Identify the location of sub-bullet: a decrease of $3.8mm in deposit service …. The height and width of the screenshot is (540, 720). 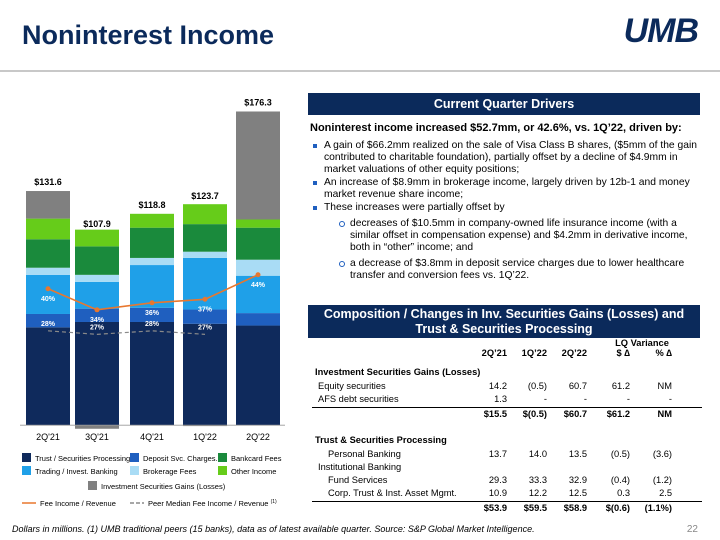
(506, 270).